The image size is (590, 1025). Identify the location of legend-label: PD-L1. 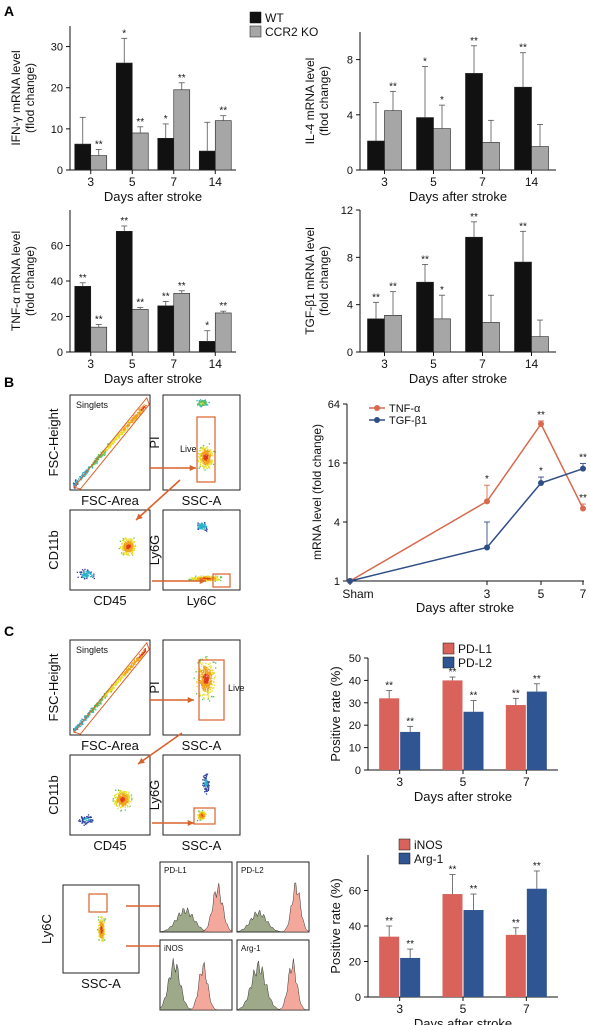
(475, 649).